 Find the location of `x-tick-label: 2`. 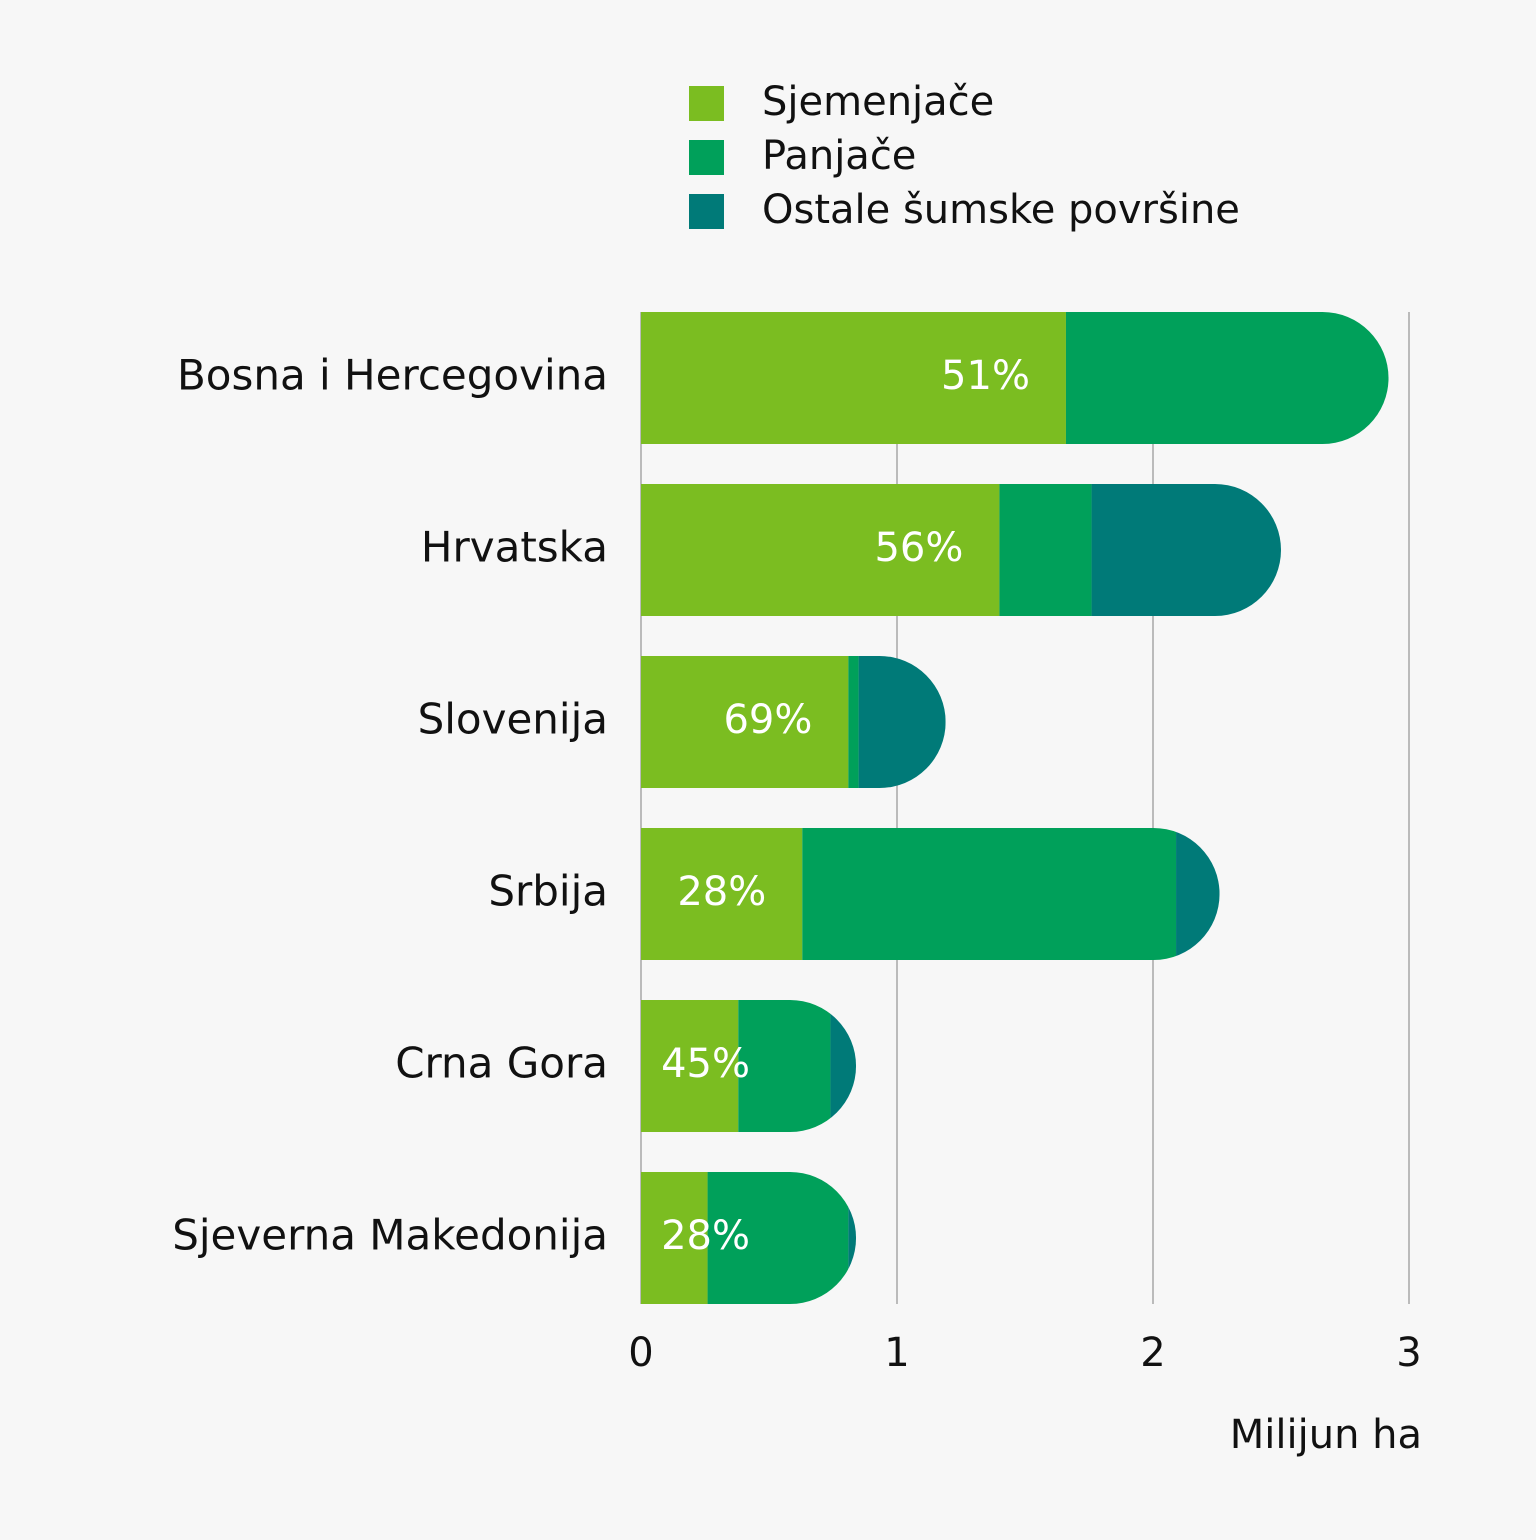

x-tick-label: 2 is located at coordinates (1152, 1353).